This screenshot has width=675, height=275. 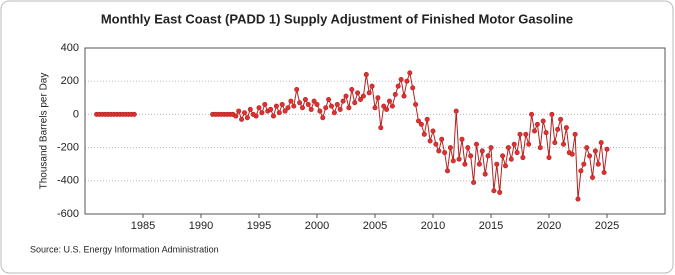 I want to click on x-tick-label: 2000, so click(x=317, y=226).